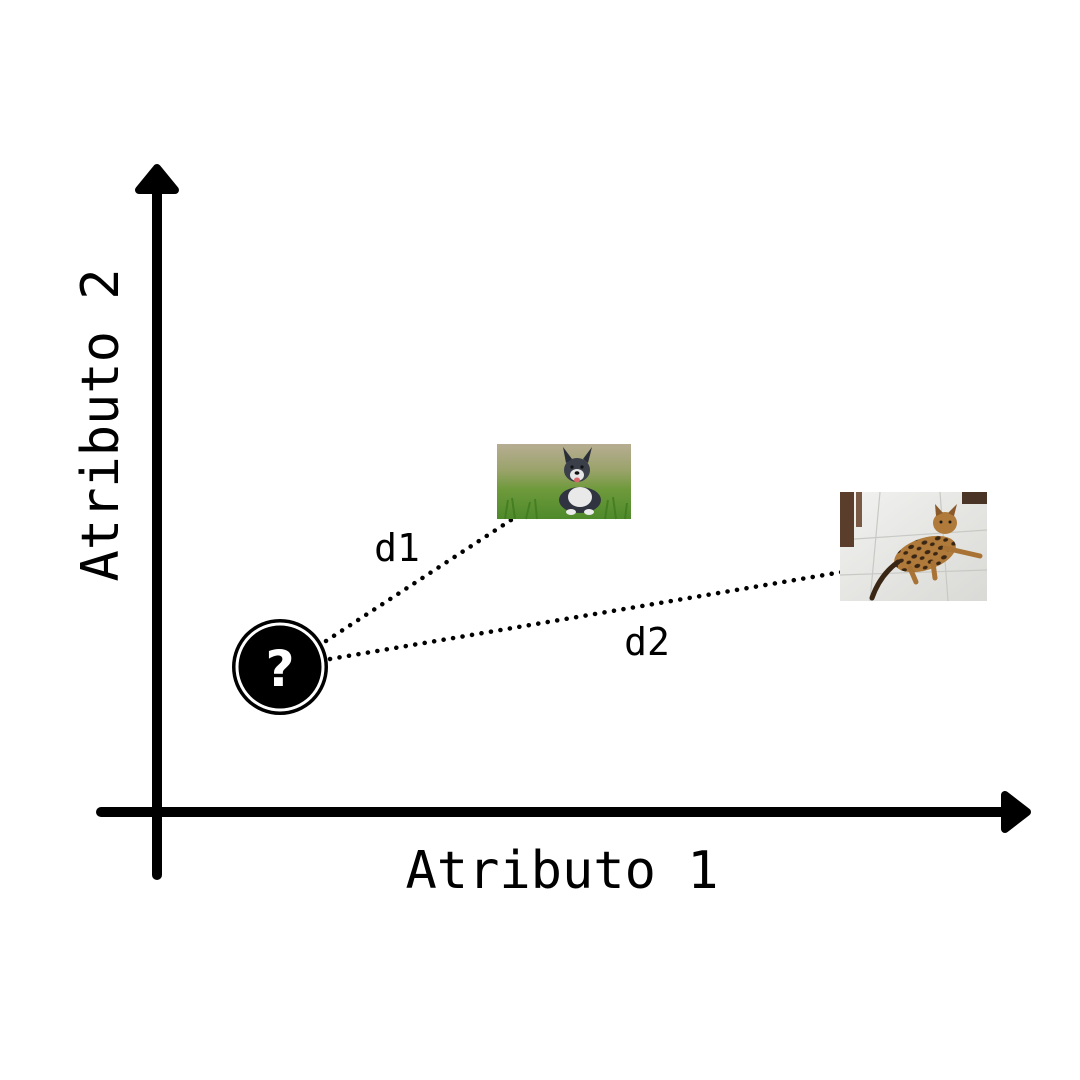 The height and width of the screenshot is (1080, 1080). Describe the element at coordinates (913, 546) in the screenshot. I see `cat-photo` at that location.